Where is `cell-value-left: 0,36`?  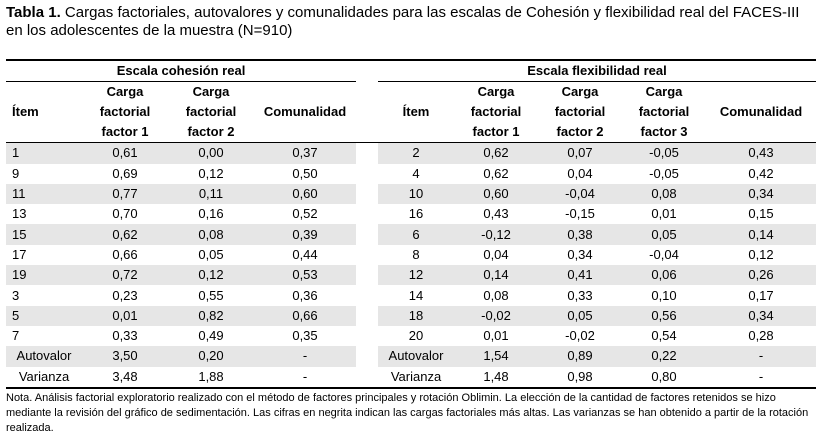 cell-value-left: 0,36 is located at coordinates (305, 295).